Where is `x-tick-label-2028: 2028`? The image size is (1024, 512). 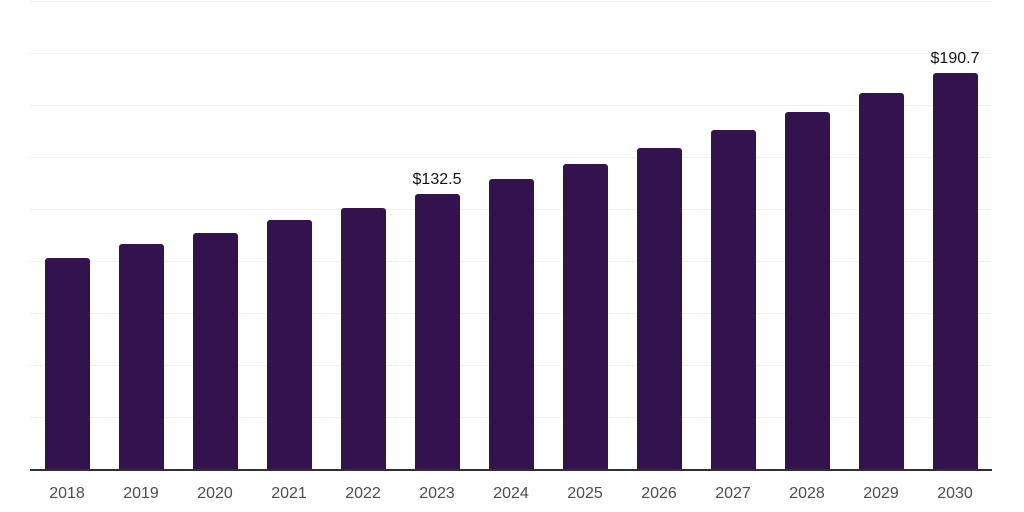 x-tick-label-2028: 2028 is located at coordinates (807, 493).